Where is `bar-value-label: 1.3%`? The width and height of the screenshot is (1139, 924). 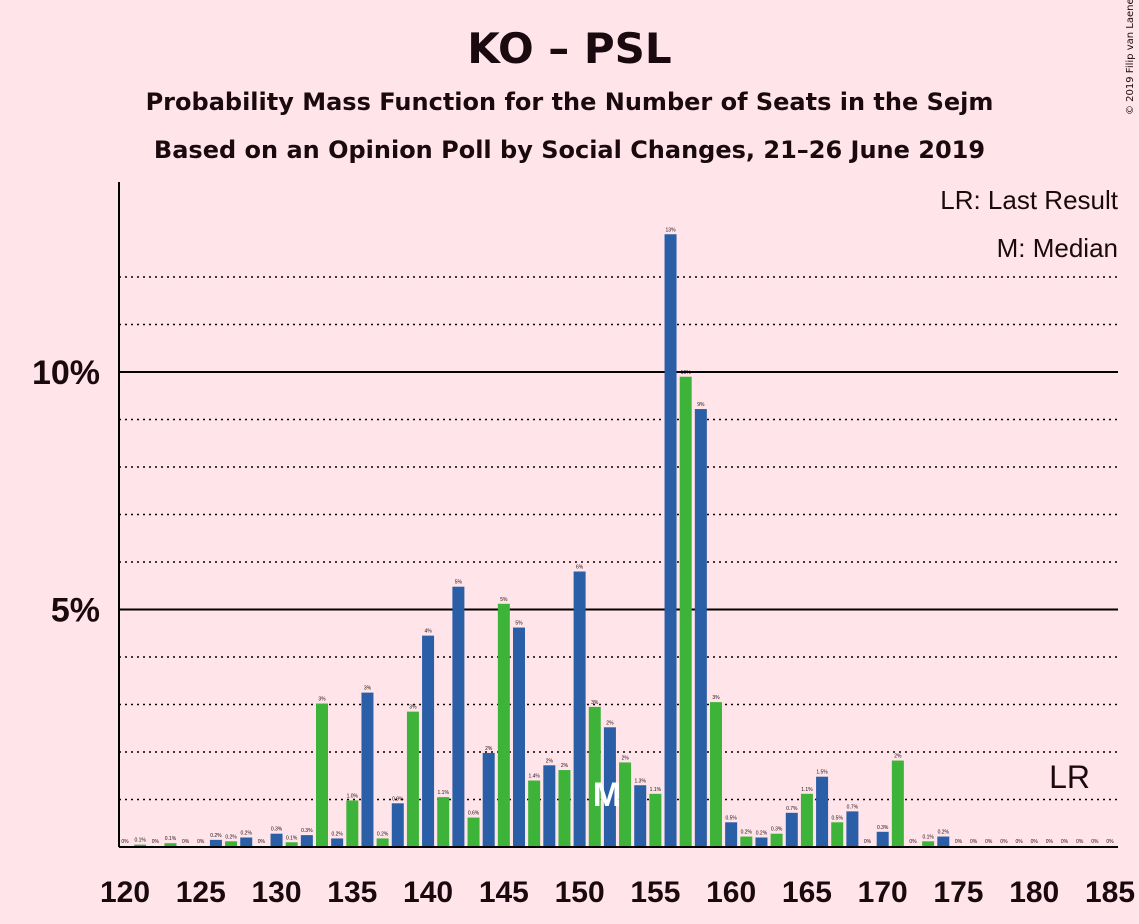
bar-value-label: 1.3% is located at coordinates (641, 781).